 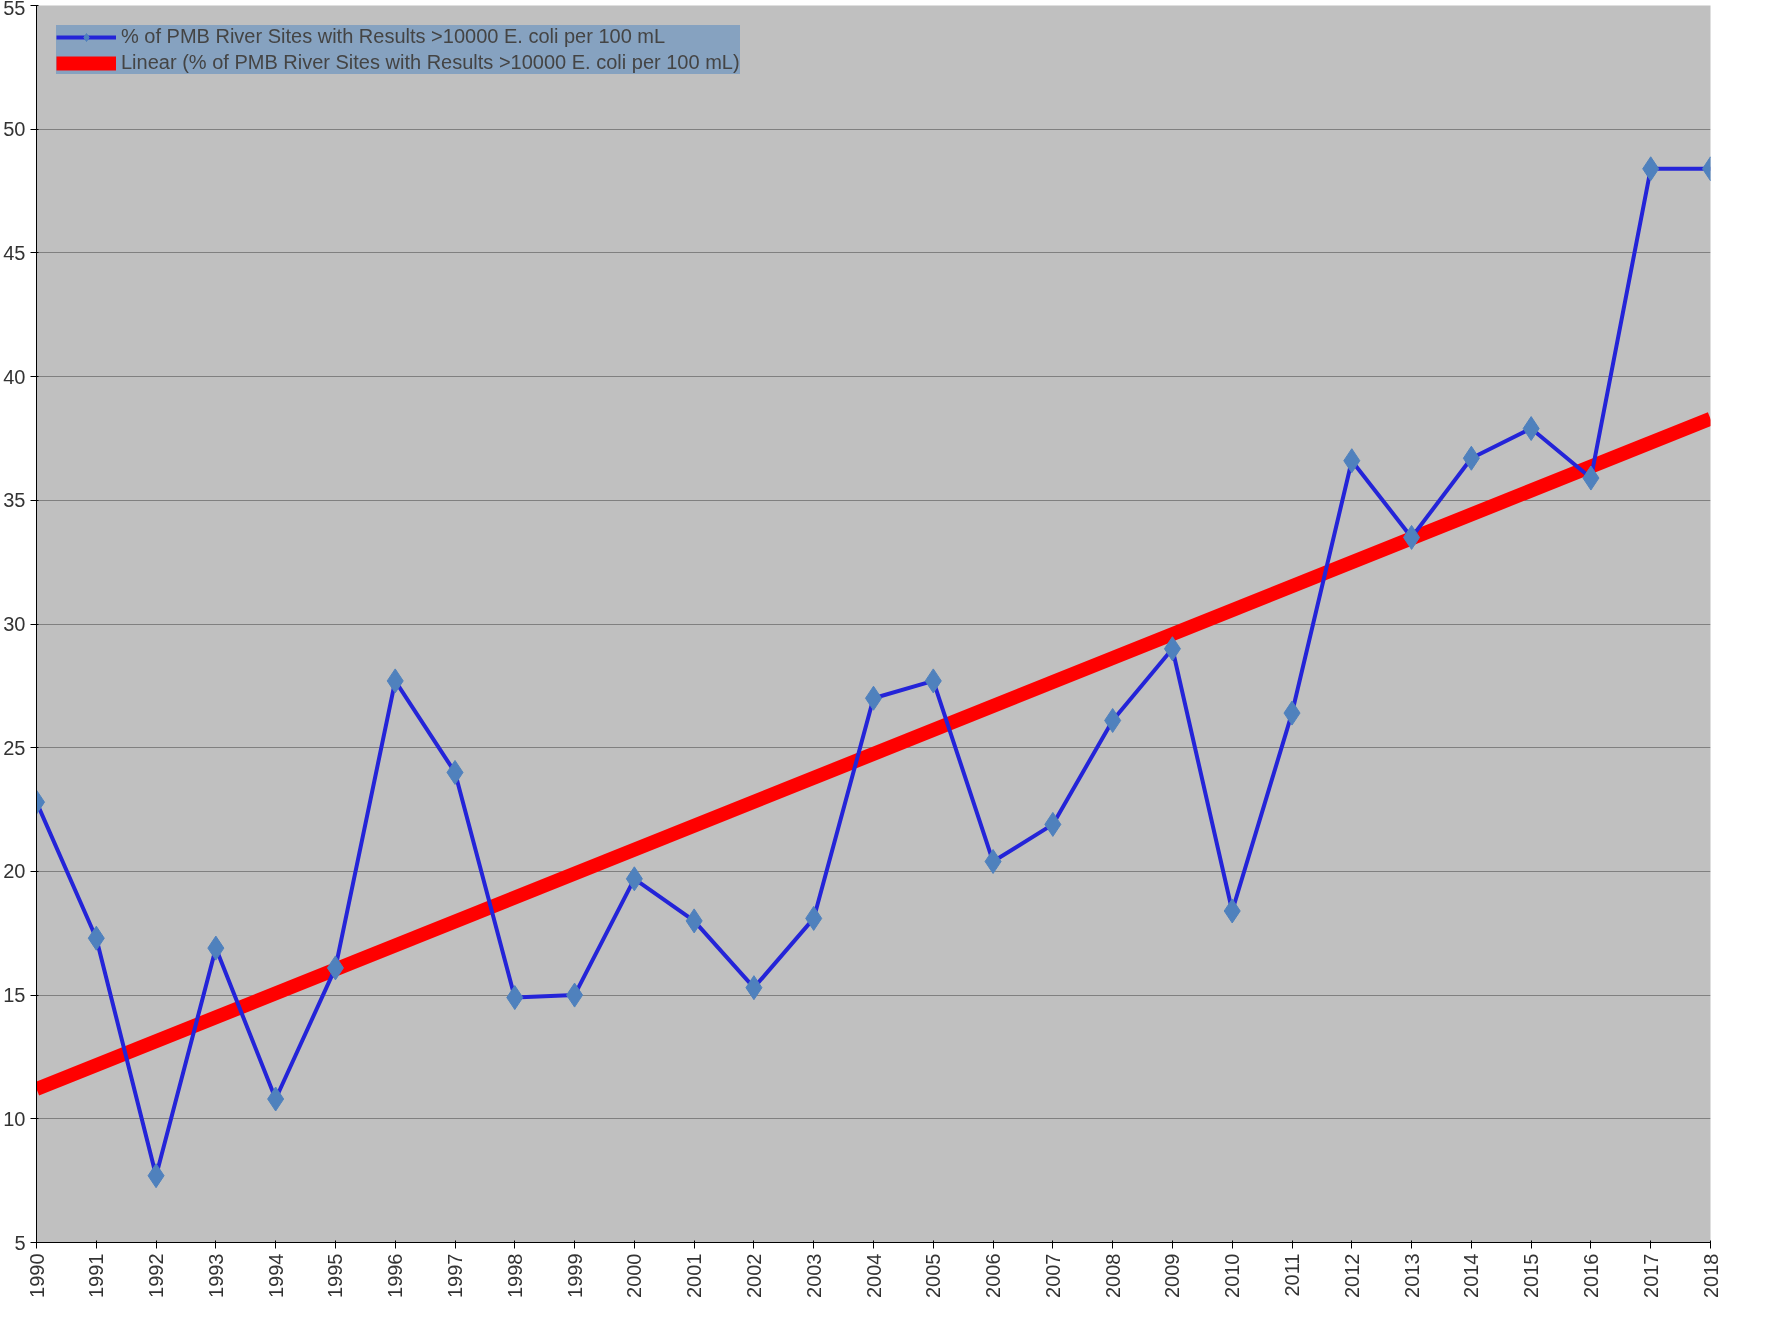 I want to click on y-tick-label: 15, so click(x=14, y=995).